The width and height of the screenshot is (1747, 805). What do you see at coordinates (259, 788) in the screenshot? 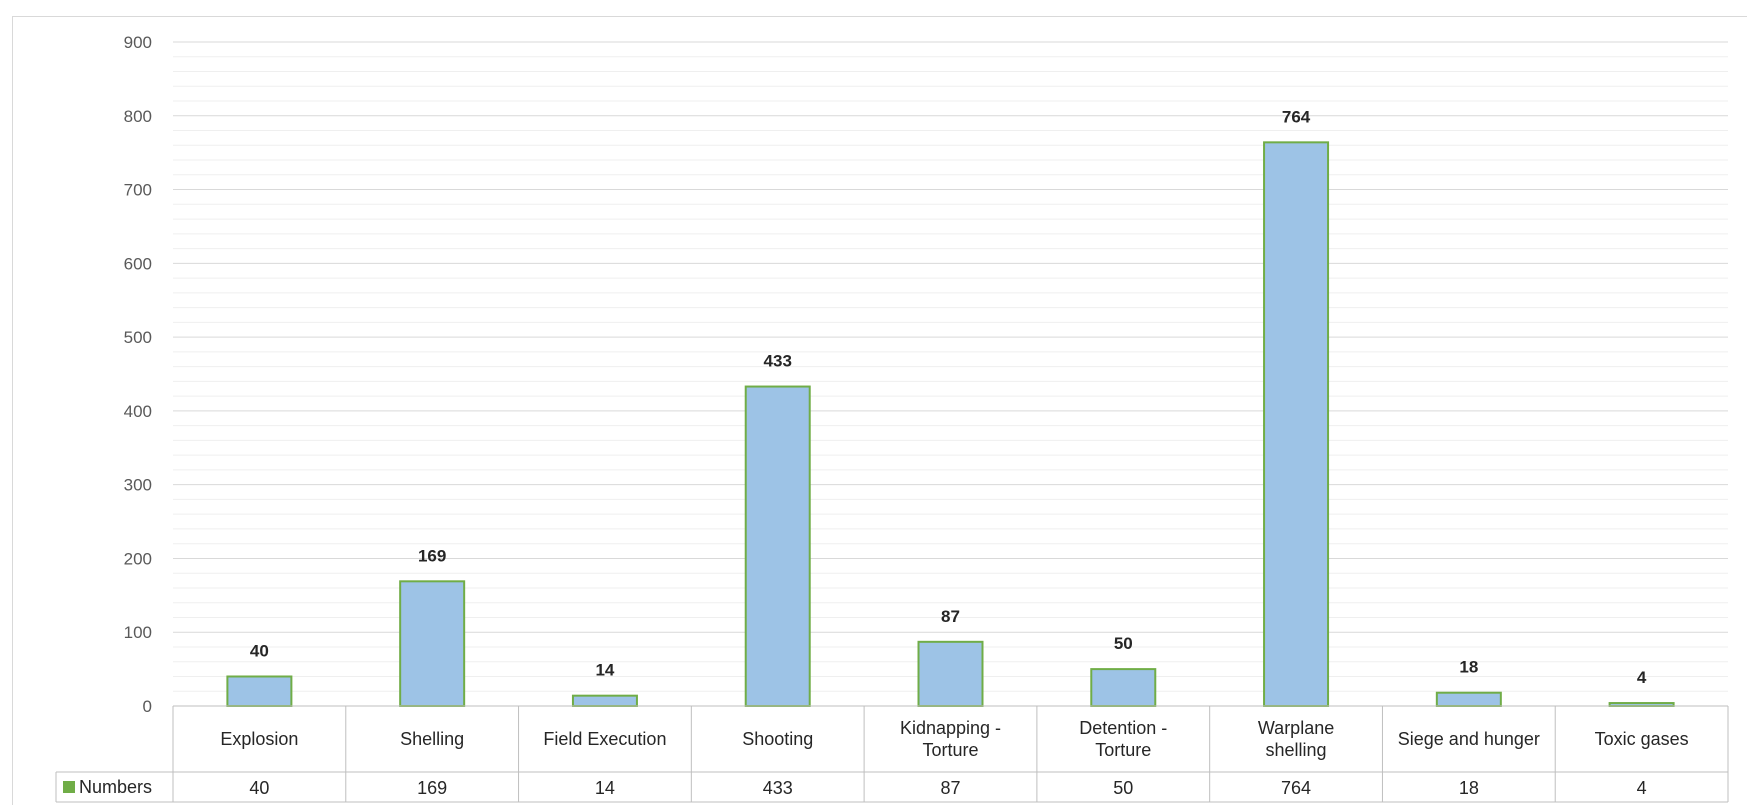
I see `table-value: 40` at bounding box center [259, 788].